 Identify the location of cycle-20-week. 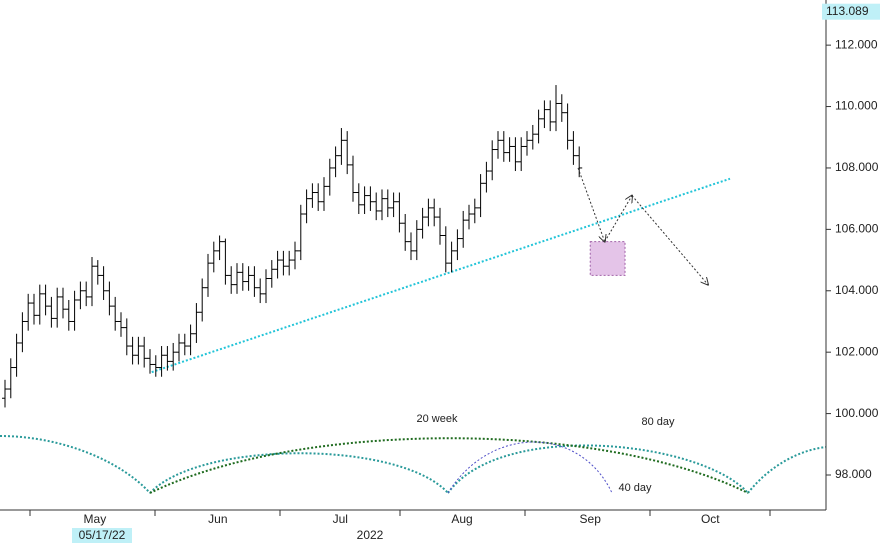
(449, 465).